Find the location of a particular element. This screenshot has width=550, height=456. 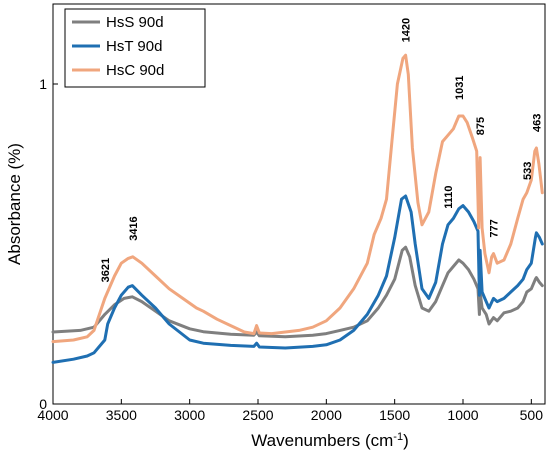

x-tick-label-1000: 1000 is located at coordinates (462, 415).